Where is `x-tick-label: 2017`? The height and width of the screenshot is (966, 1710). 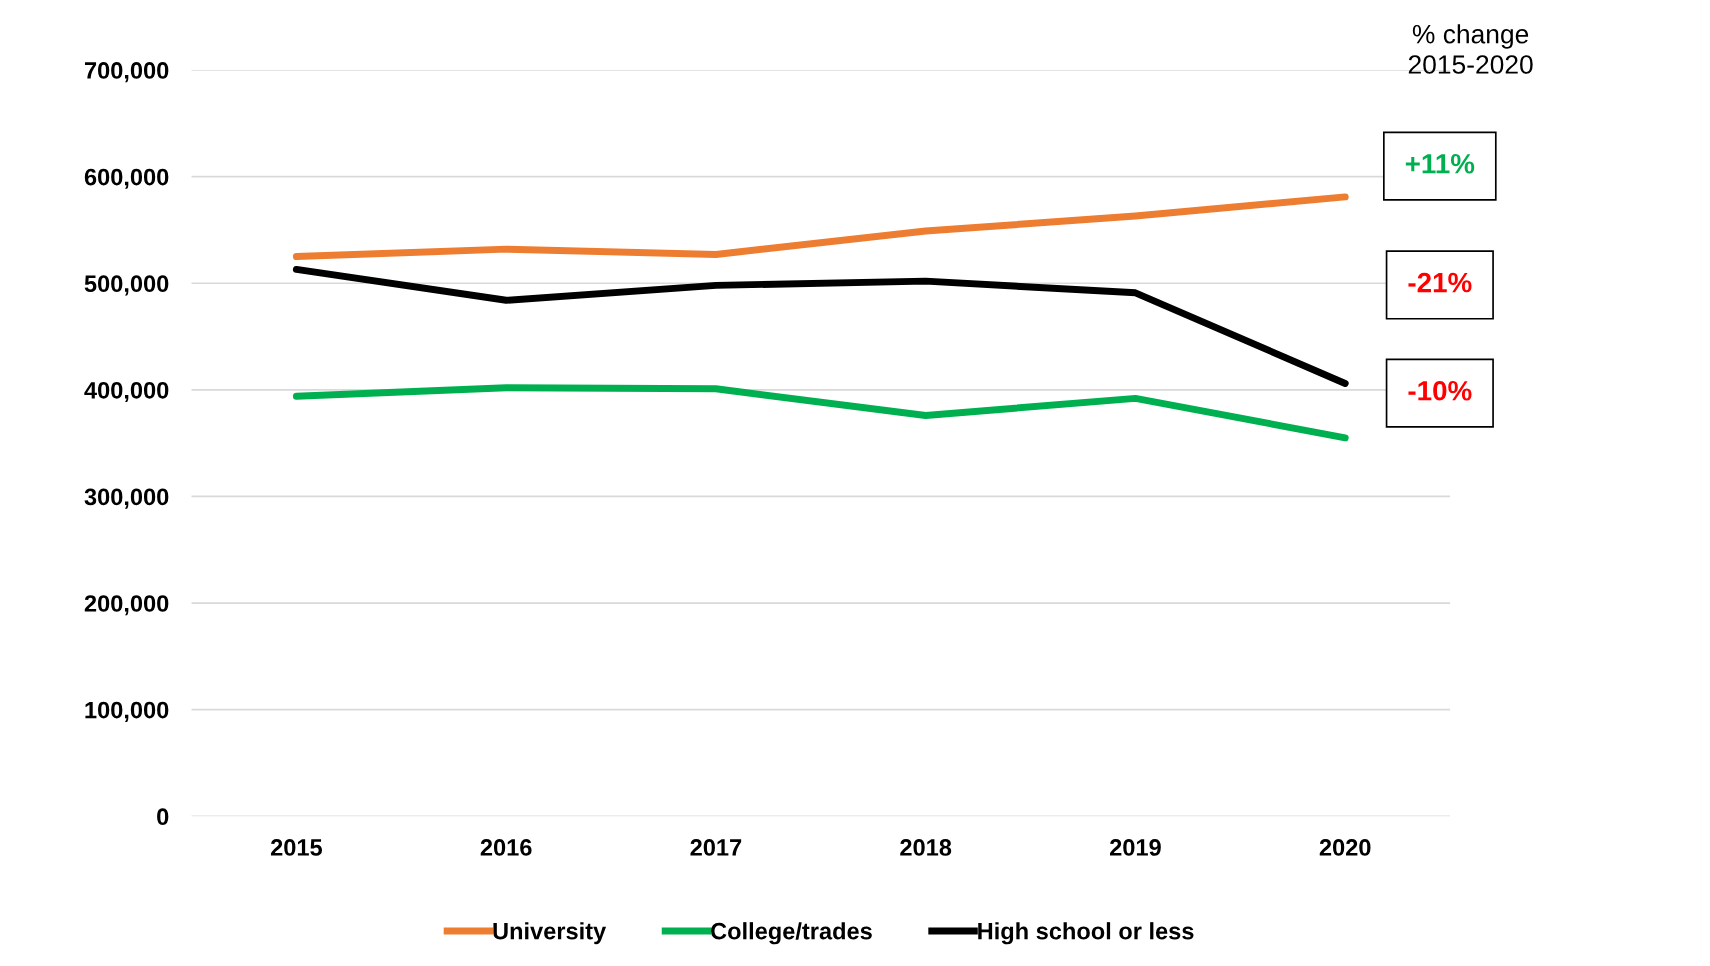
x-tick-label: 2017 is located at coordinates (716, 847).